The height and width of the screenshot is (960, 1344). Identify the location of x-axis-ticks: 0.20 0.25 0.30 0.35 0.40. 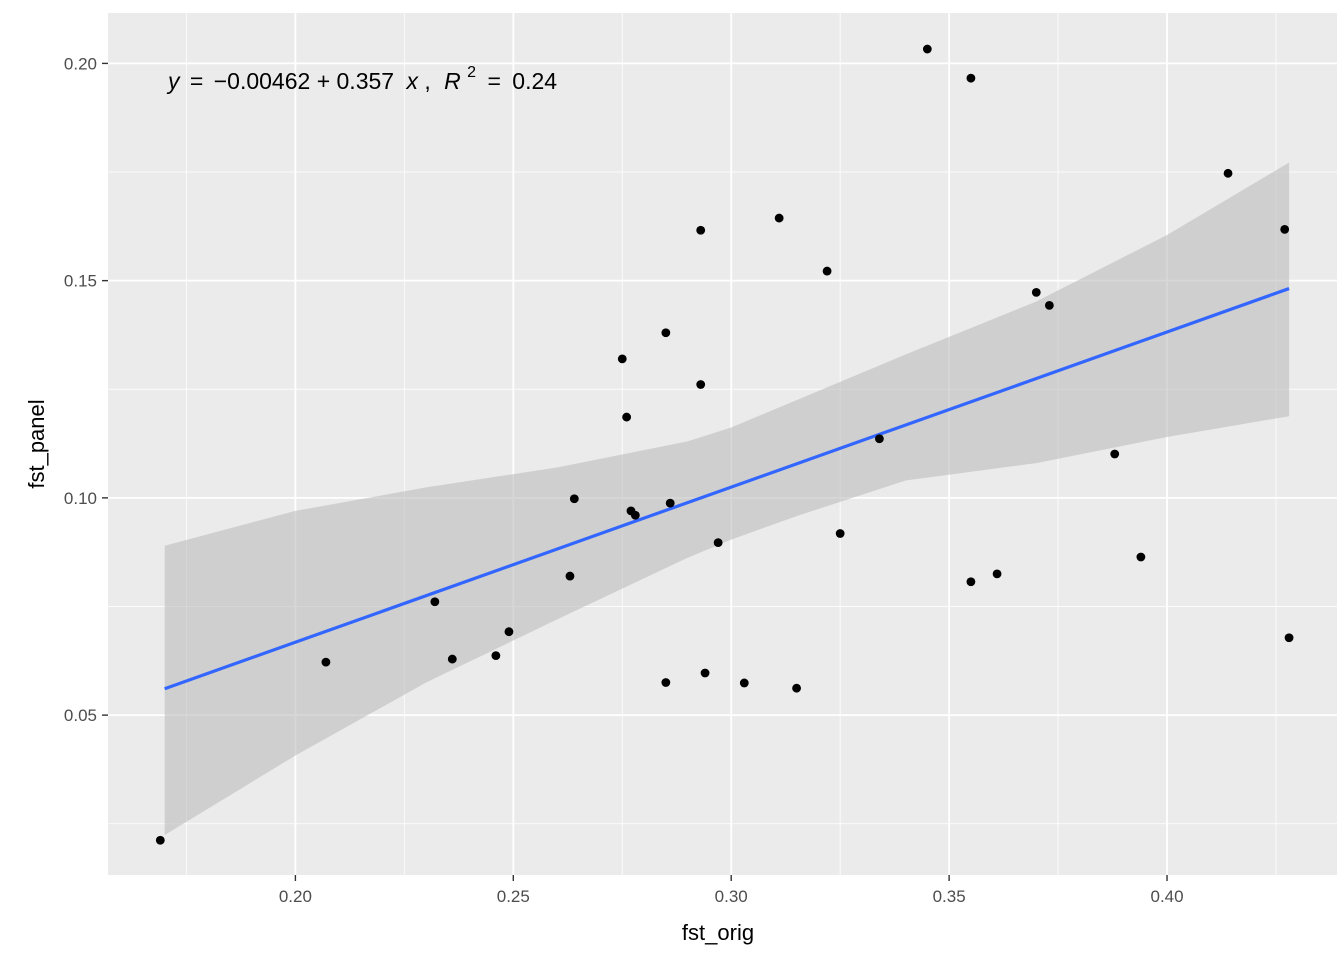
(731, 890).